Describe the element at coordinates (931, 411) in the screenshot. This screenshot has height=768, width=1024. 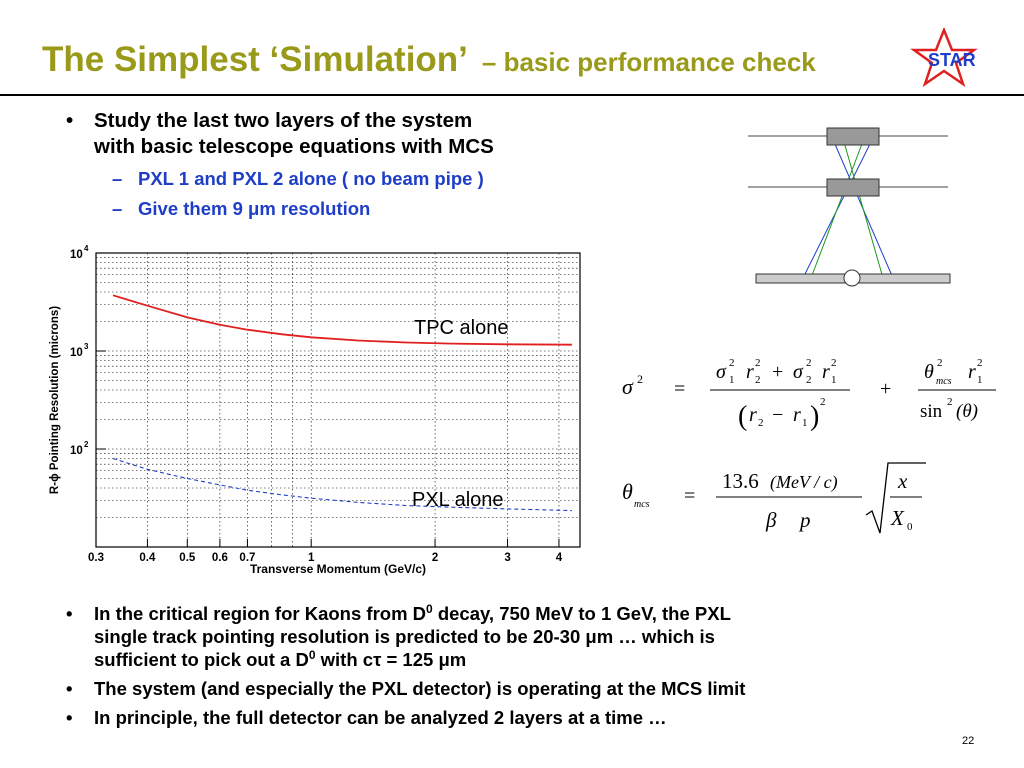
I see `f1-sin: sin` at that location.